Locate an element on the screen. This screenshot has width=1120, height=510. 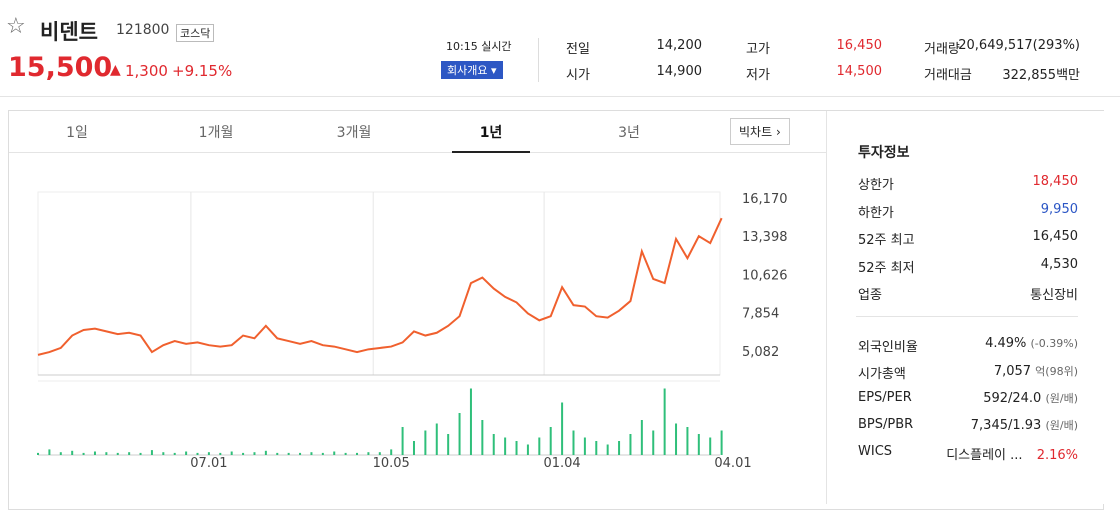
info-label: 시가총액 is located at coordinates (882, 374).